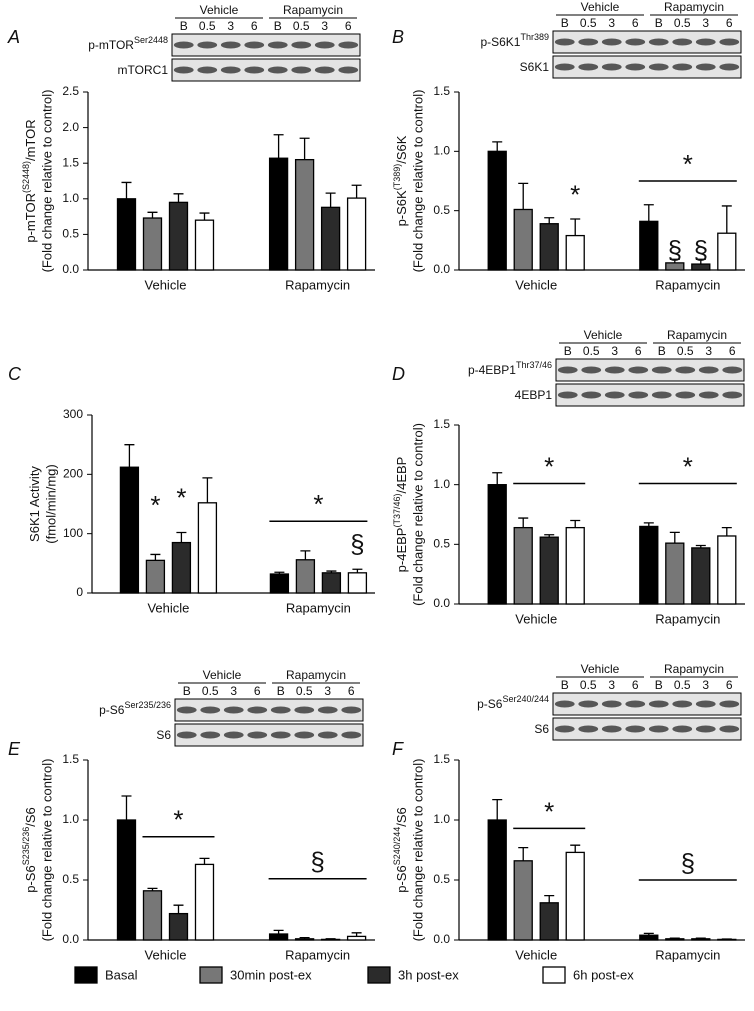 The width and height of the screenshot is (754, 1011). I want to click on blot-row-label-main: mTORC1, so click(143, 70).